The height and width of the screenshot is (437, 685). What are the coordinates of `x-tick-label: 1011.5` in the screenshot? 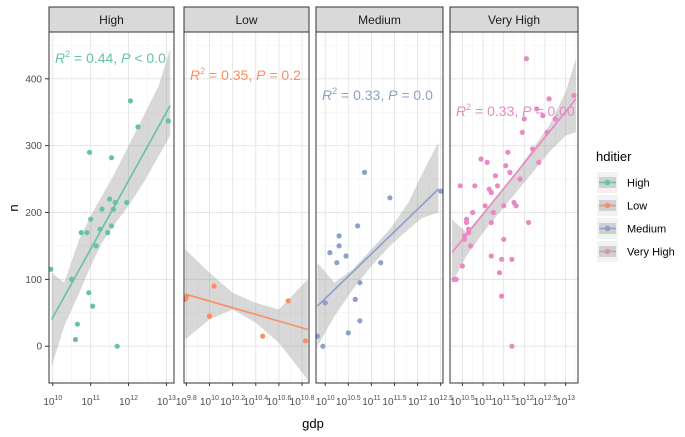 It's located at (504, 401).